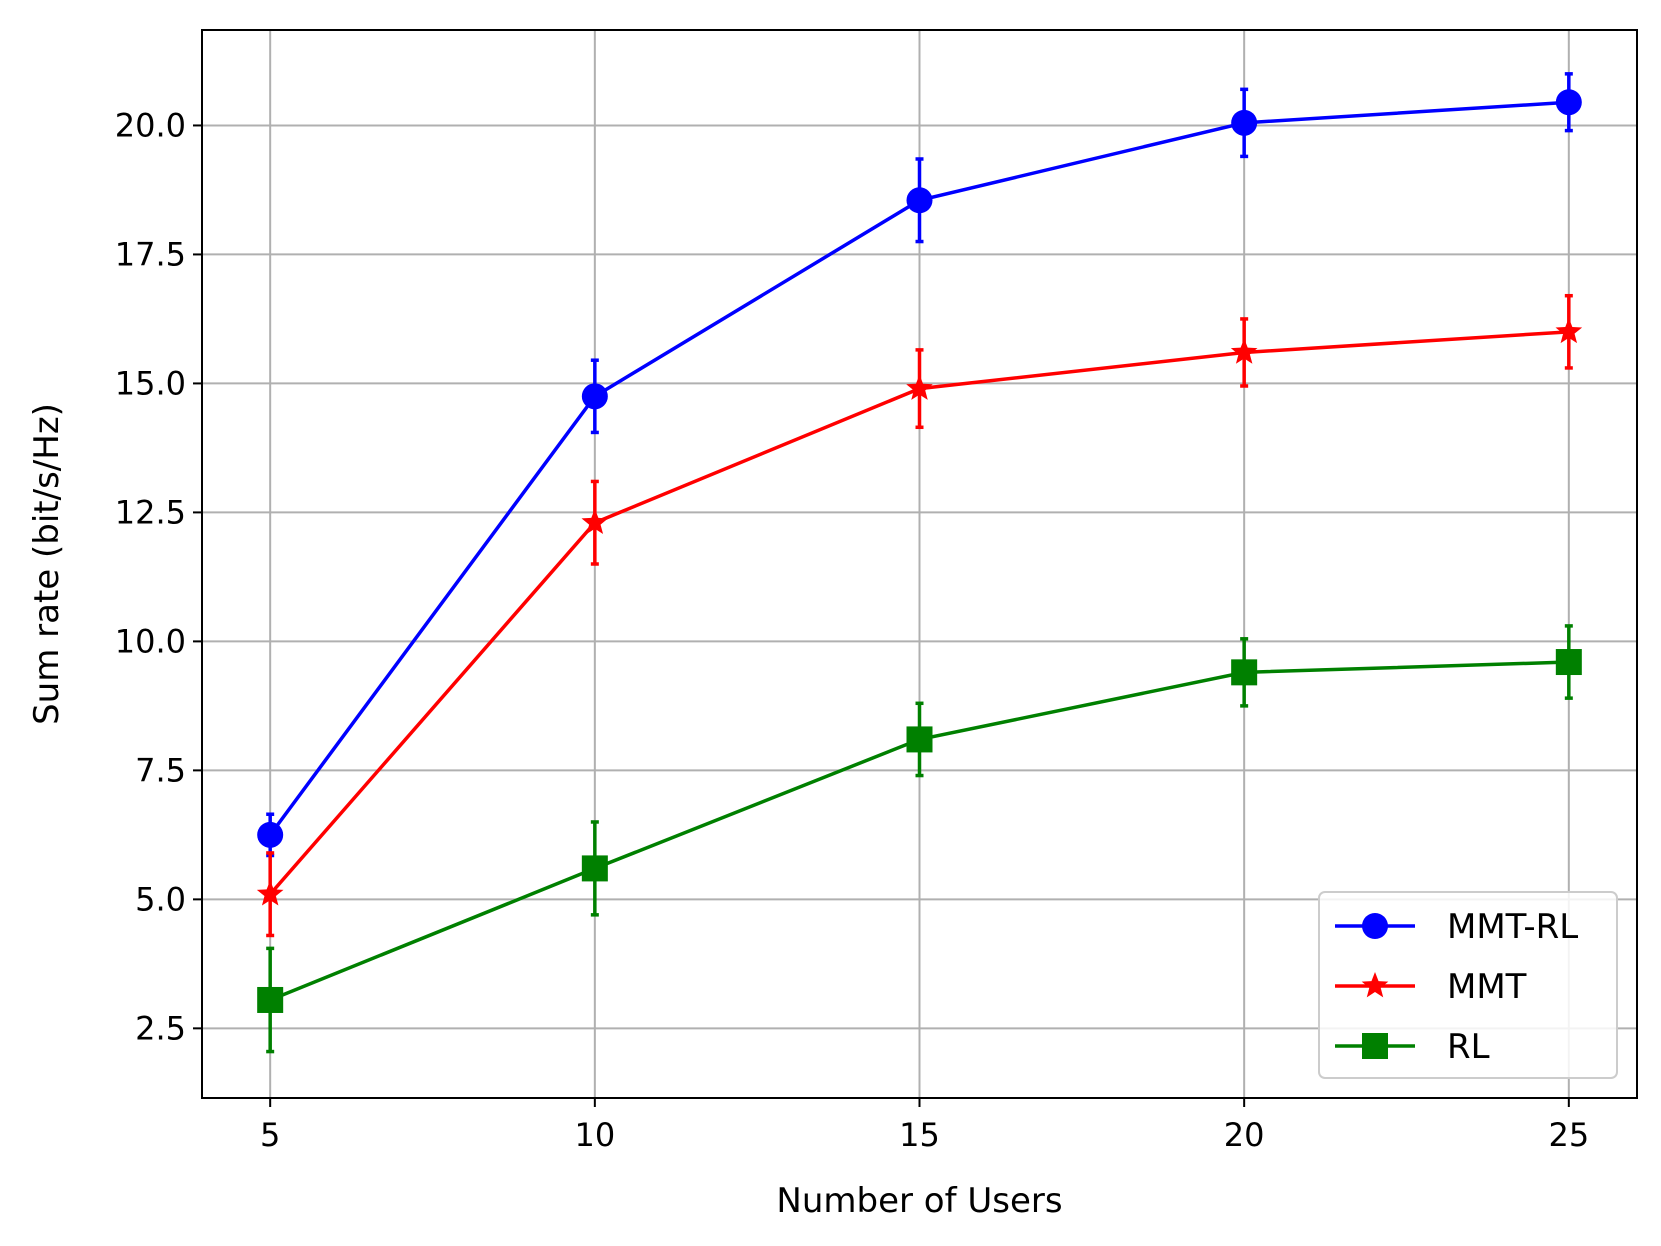 This screenshot has height=1246, width=1661. I want to click on legend-box, so click(1468, 985).